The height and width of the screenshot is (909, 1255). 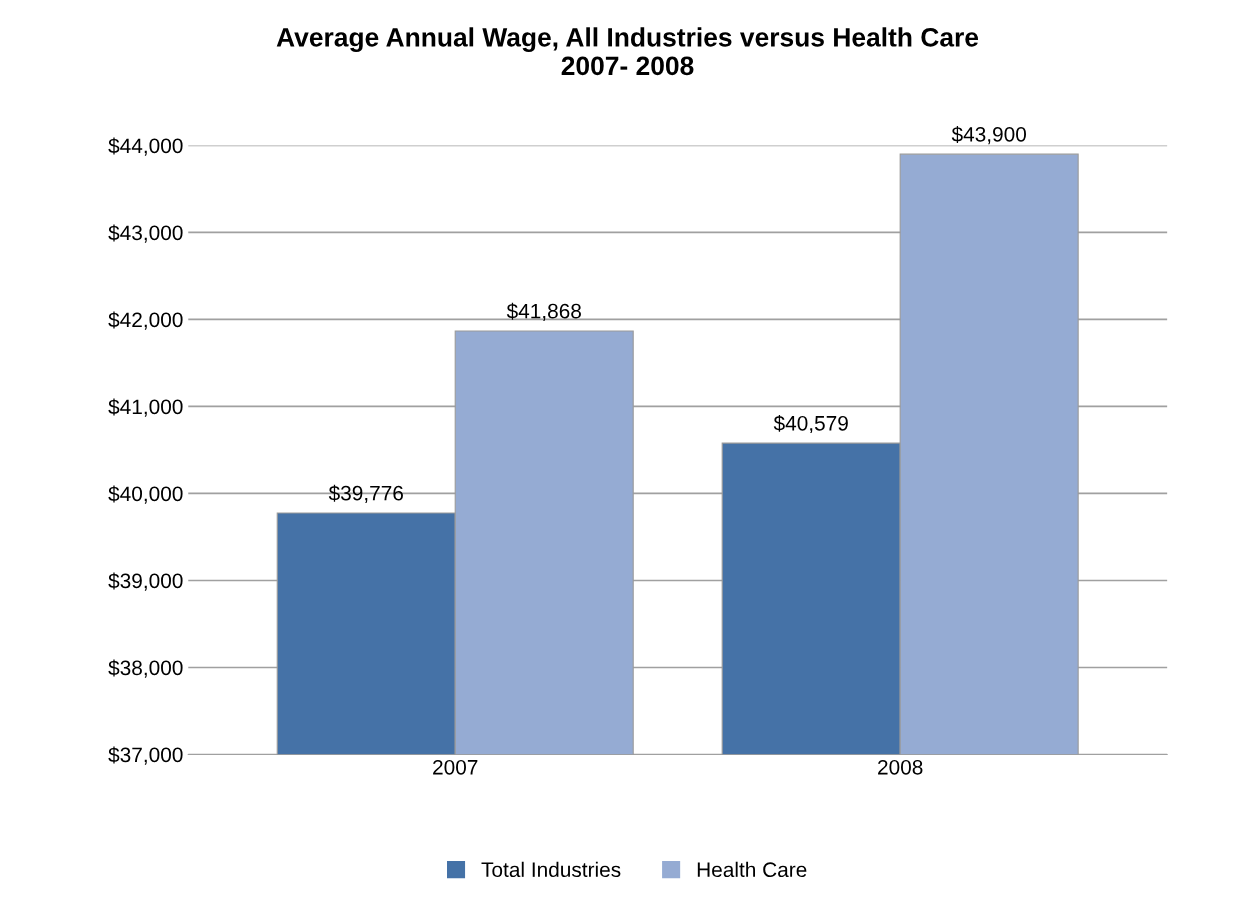 I want to click on legend-label: Health Care, so click(x=752, y=869).